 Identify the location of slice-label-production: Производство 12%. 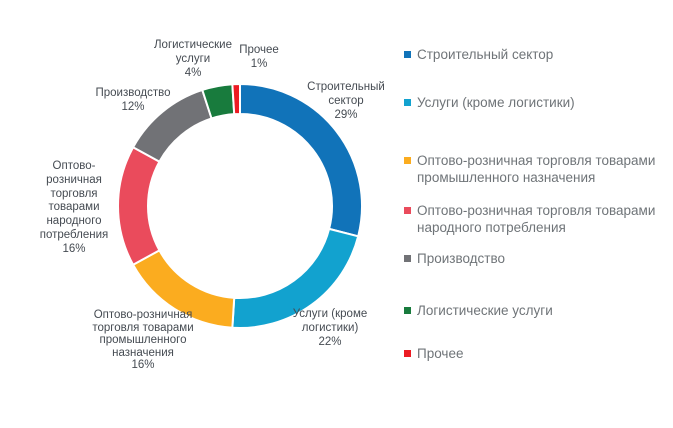
(133, 100).